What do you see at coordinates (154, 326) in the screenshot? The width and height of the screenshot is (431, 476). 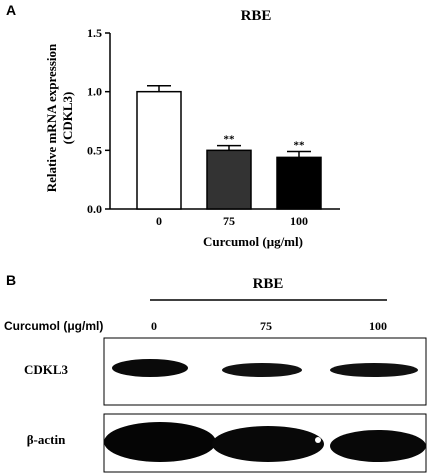 I see `lane-label: 0` at bounding box center [154, 326].